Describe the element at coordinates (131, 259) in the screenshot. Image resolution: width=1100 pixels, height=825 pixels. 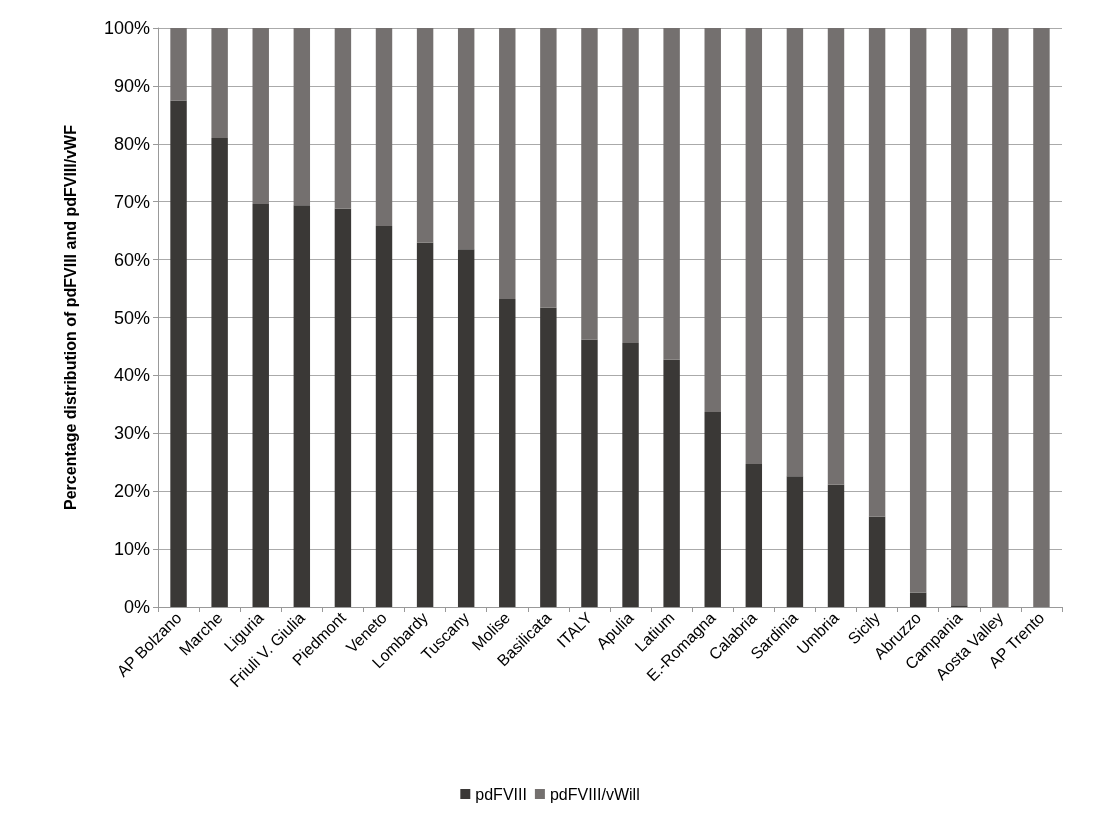
I see `y-tick-label: 60%` at that location.